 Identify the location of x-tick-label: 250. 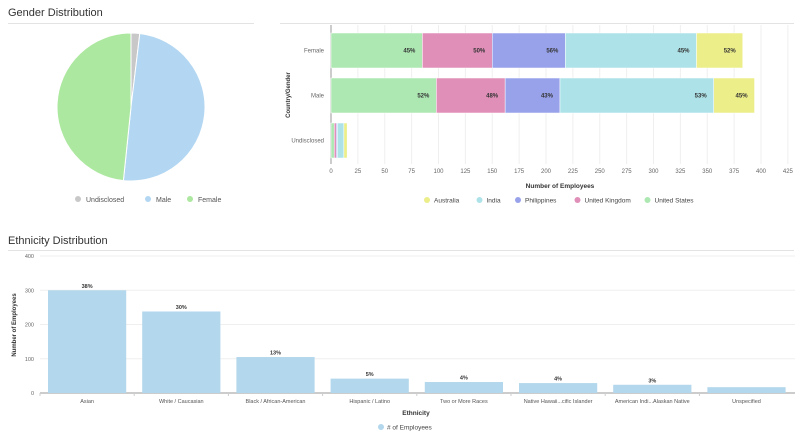
(600, 172).